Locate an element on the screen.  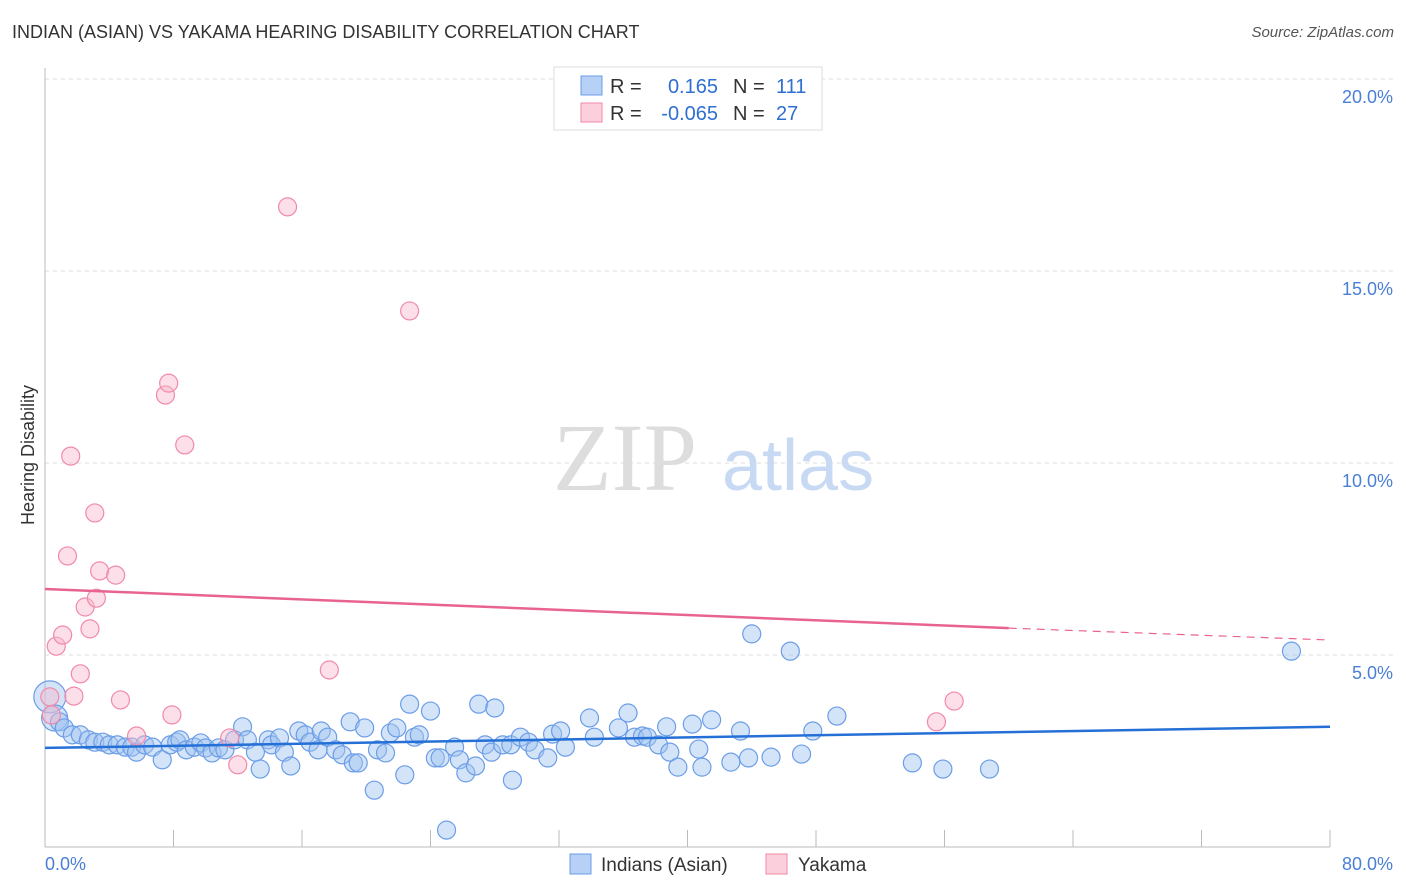
y-tick-label: 20.0% is located at coordinates (1367, 97).